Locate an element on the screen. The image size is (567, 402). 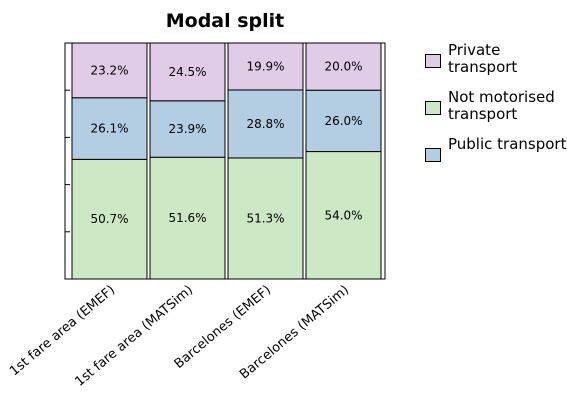
data-label: 26.1% is located at coordinates (109, 129).